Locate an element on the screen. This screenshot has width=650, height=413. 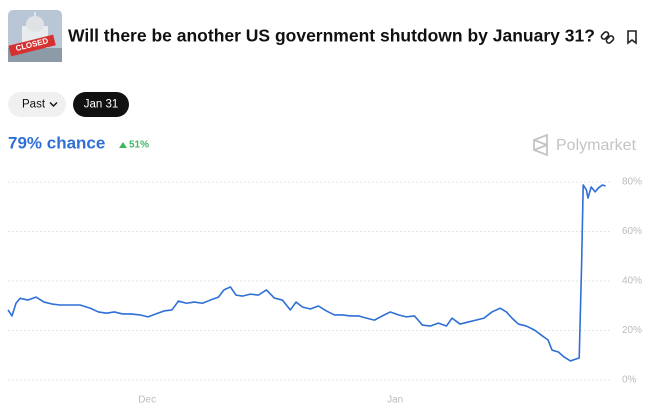
change: 51% is located at coordinates (139, 145).